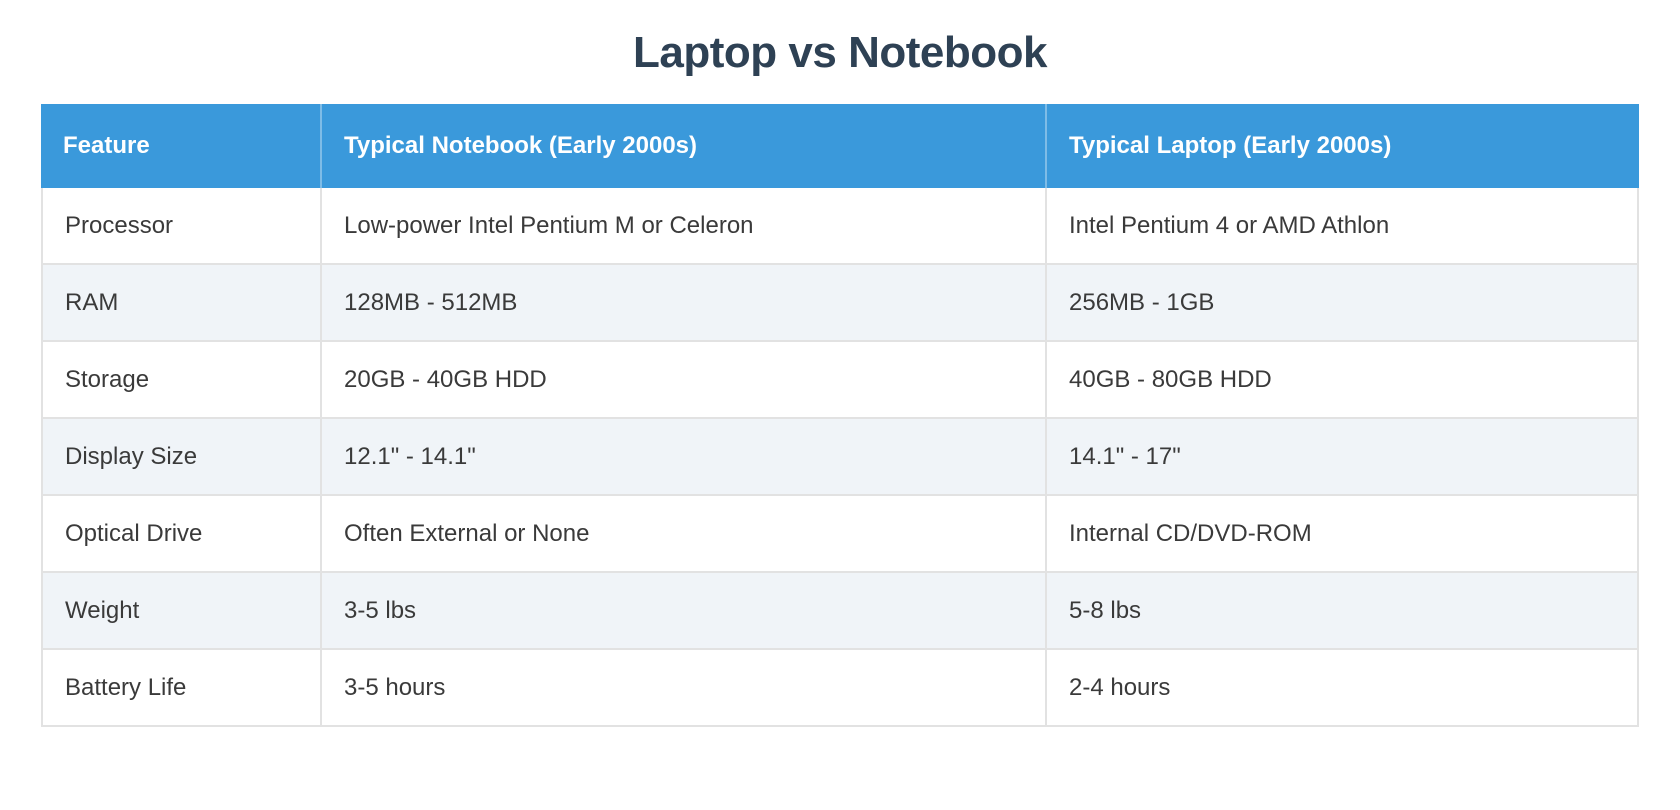 Image resolution: width=1680 pixels, height=810 pixels. I want to click on laptop-cell: 256MB - 1GB, so click(1343, 303).